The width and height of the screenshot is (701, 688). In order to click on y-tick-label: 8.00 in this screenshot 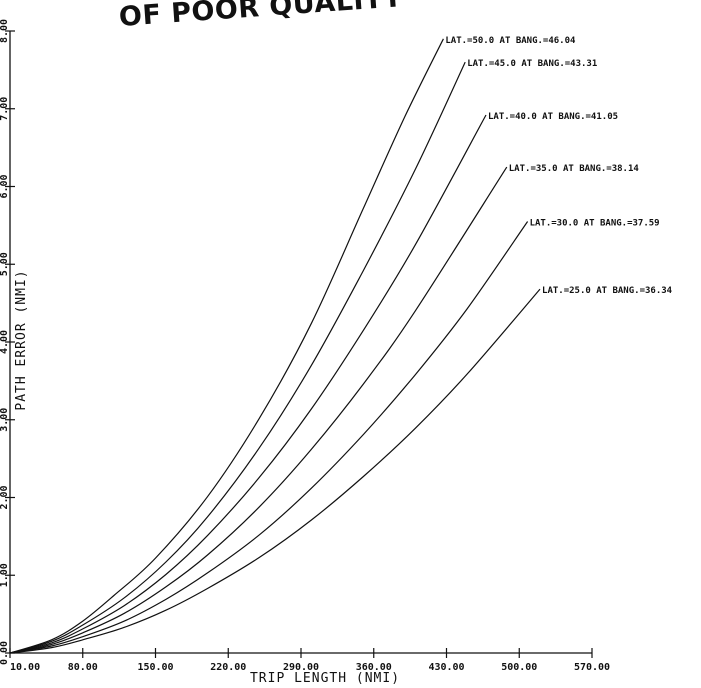, I will do `click(5, 31)`.